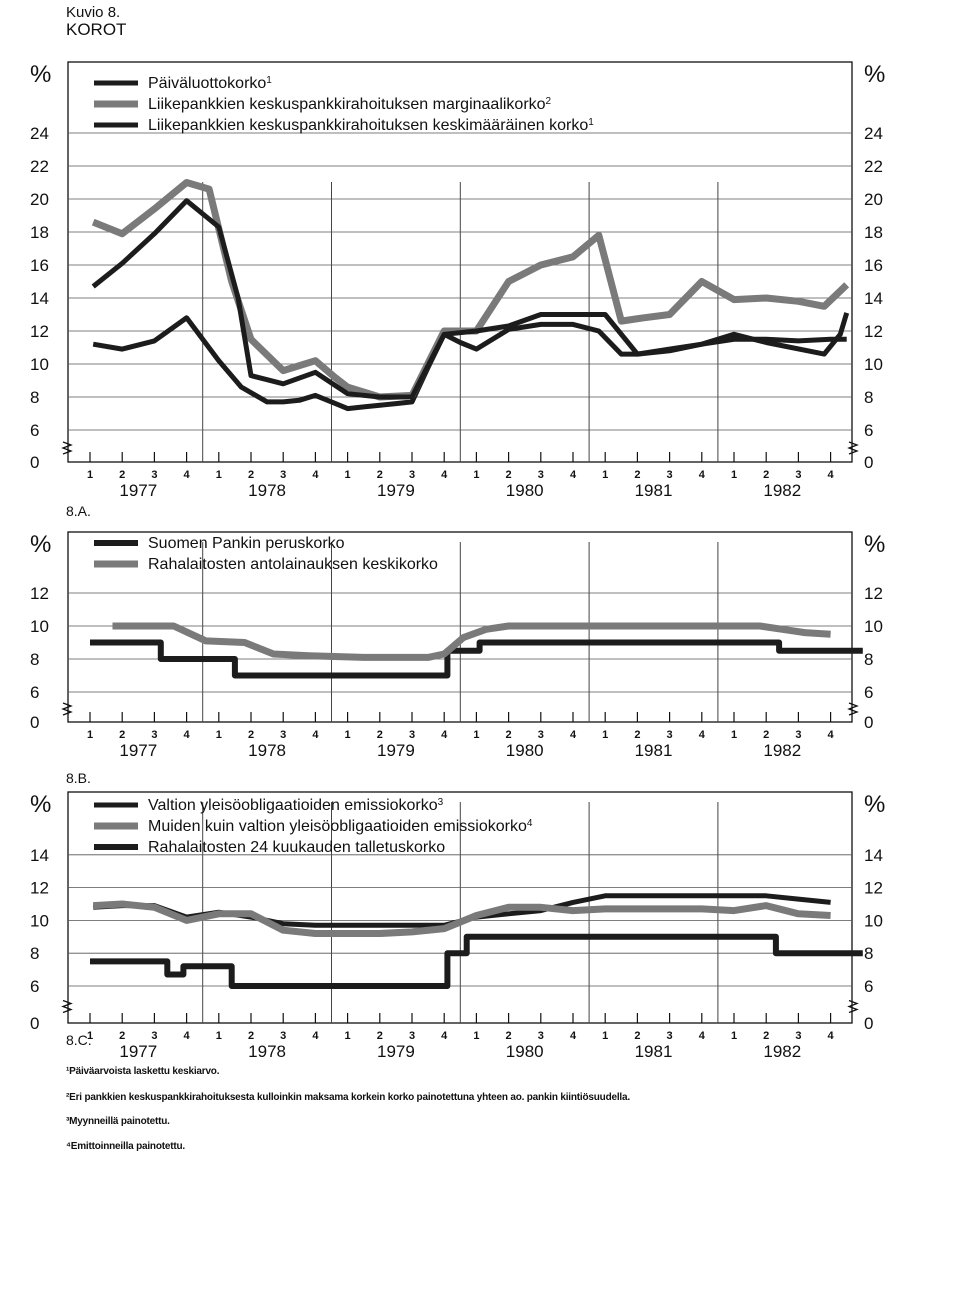 This screenshot has width=960, height=1293. What do you see at coordinates (118, 1121) in the screenshot?
I see `footnote-3: ³Myynneillä painotettu.` at bounding box center [118, 1121].